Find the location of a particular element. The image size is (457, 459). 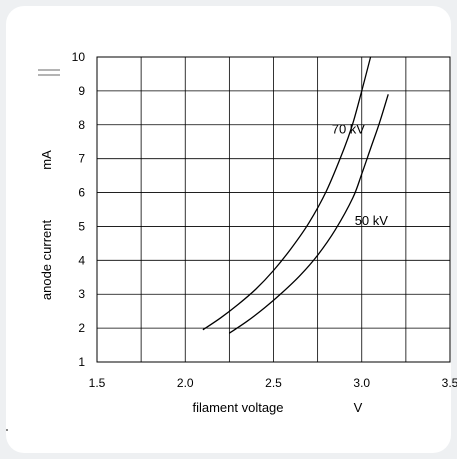

y-tick-label: 6 is located at coordinates (81, 193).